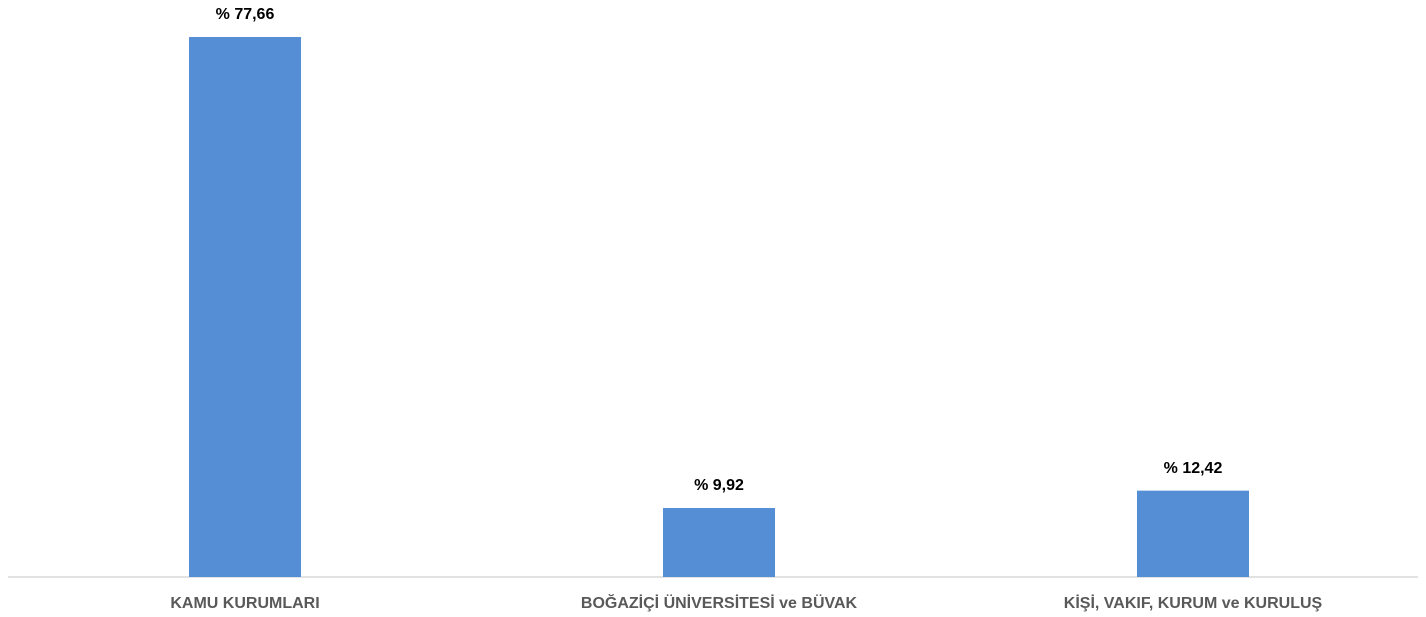 The image size is (1426, 617). What do you see at coordinates (1193, 468) in the screenshot?
I see `value-label: % 12,42` at bounding box center [1193, 468].